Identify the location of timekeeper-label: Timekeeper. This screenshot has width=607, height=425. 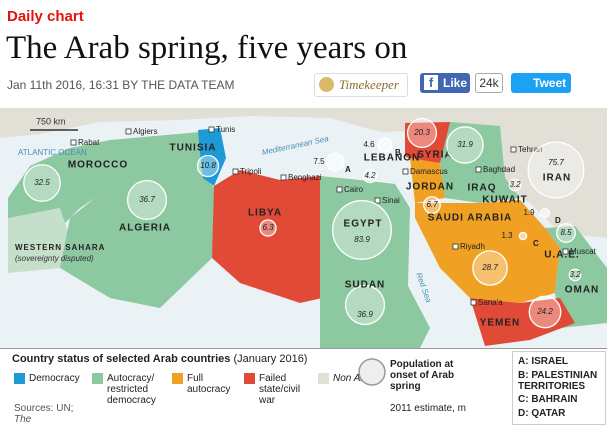
(369, 84).